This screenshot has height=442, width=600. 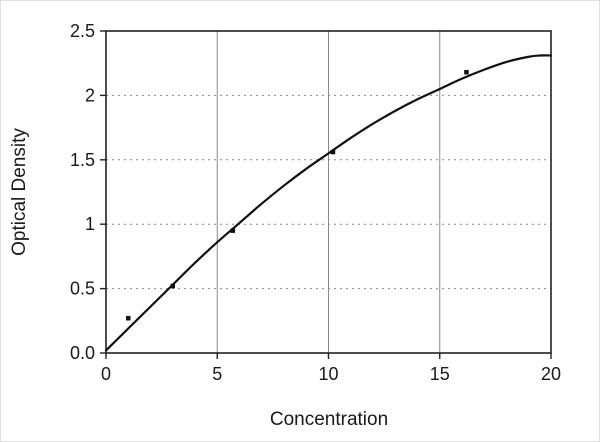 I want to click on y-tick-label: 2, so click(x=90, y=95).